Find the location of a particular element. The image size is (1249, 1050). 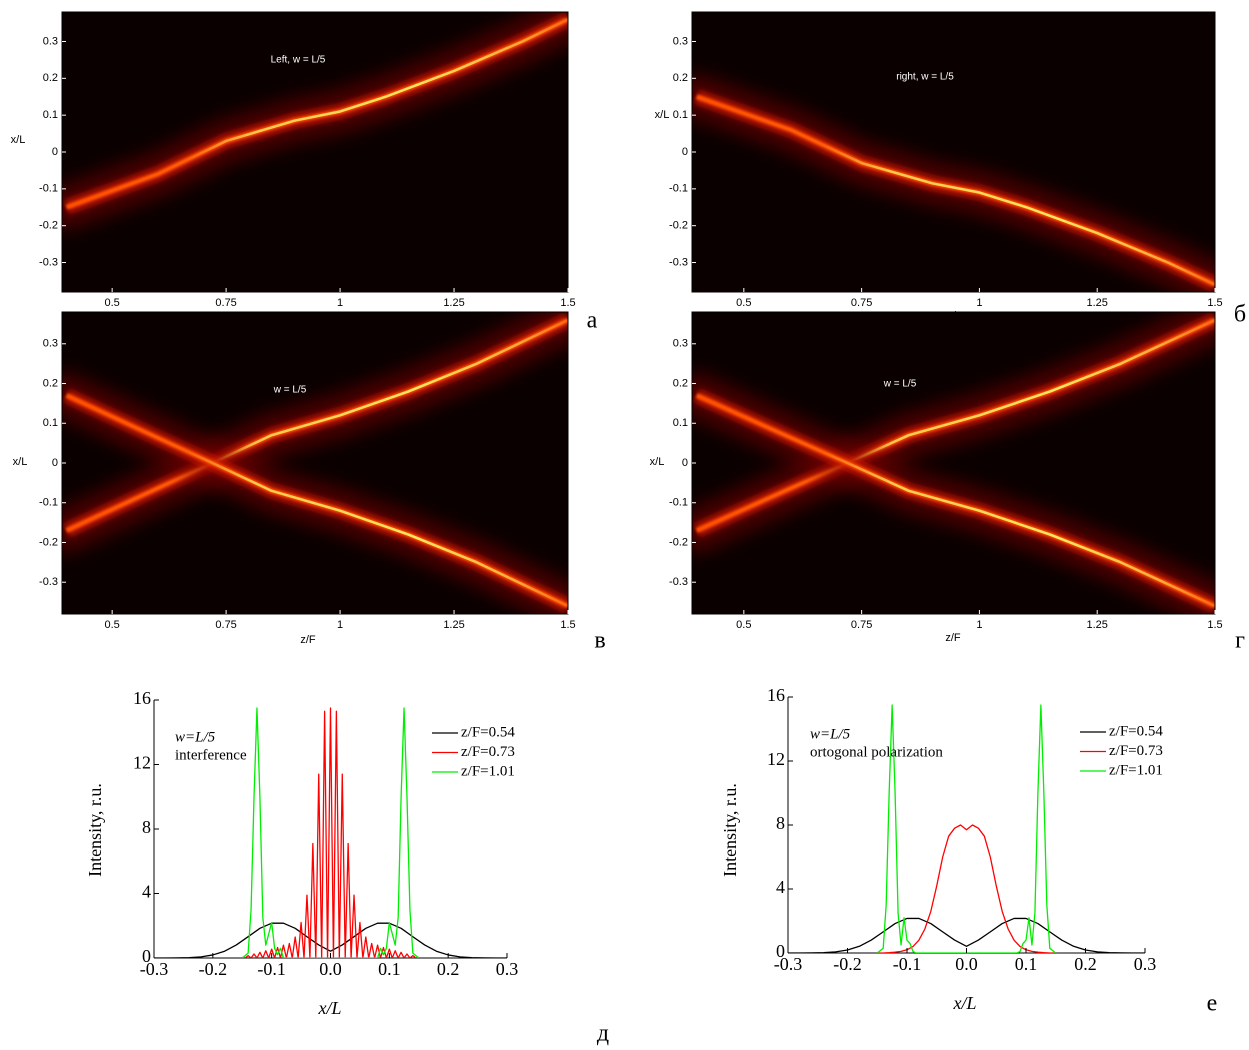

x-tick-label: 0.0 is located at coordinates (966, 964).